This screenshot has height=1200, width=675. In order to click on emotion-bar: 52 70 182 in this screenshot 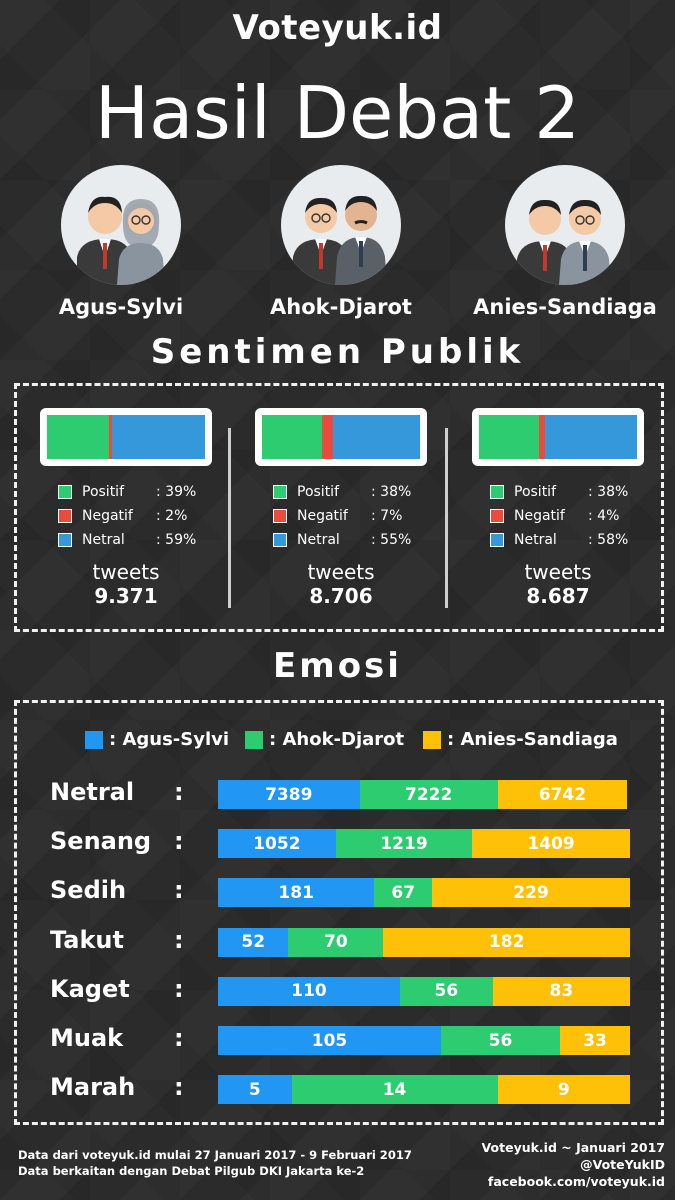, I will do `click(424, 942)`.